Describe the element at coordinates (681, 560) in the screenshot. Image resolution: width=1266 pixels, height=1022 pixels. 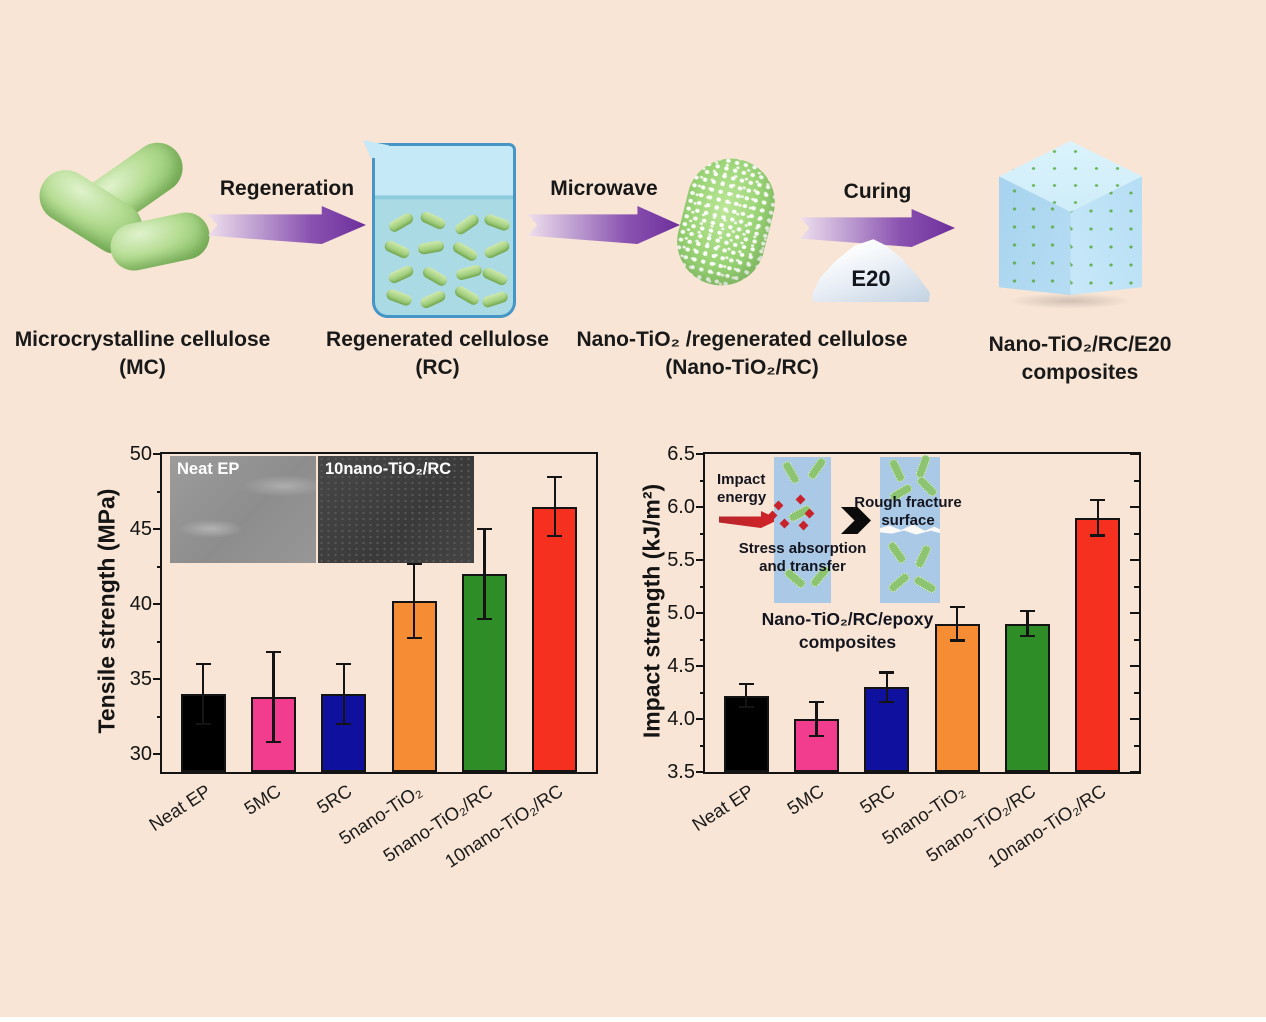
I see `y-axis-tick-label: 5.5` at that location.